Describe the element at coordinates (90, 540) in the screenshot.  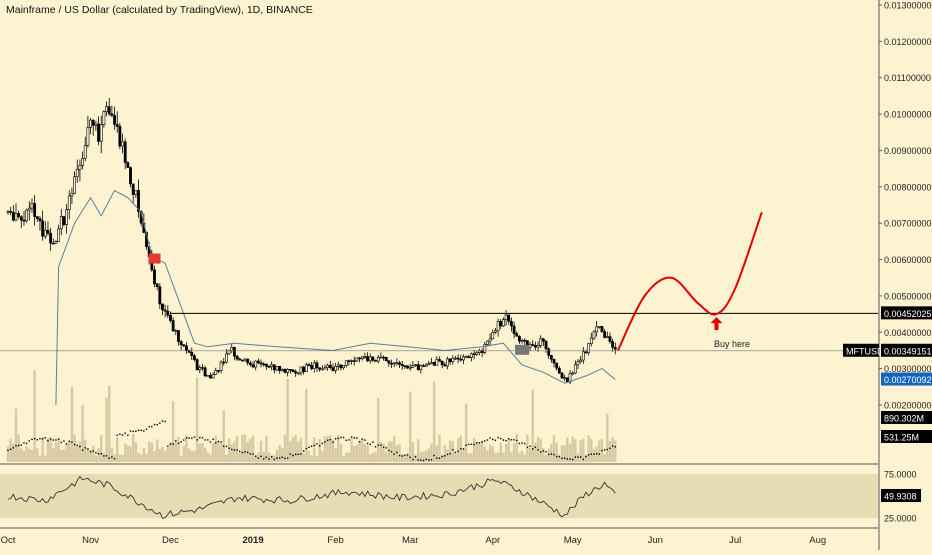
I see `time-tick-label: Nov` at that location.